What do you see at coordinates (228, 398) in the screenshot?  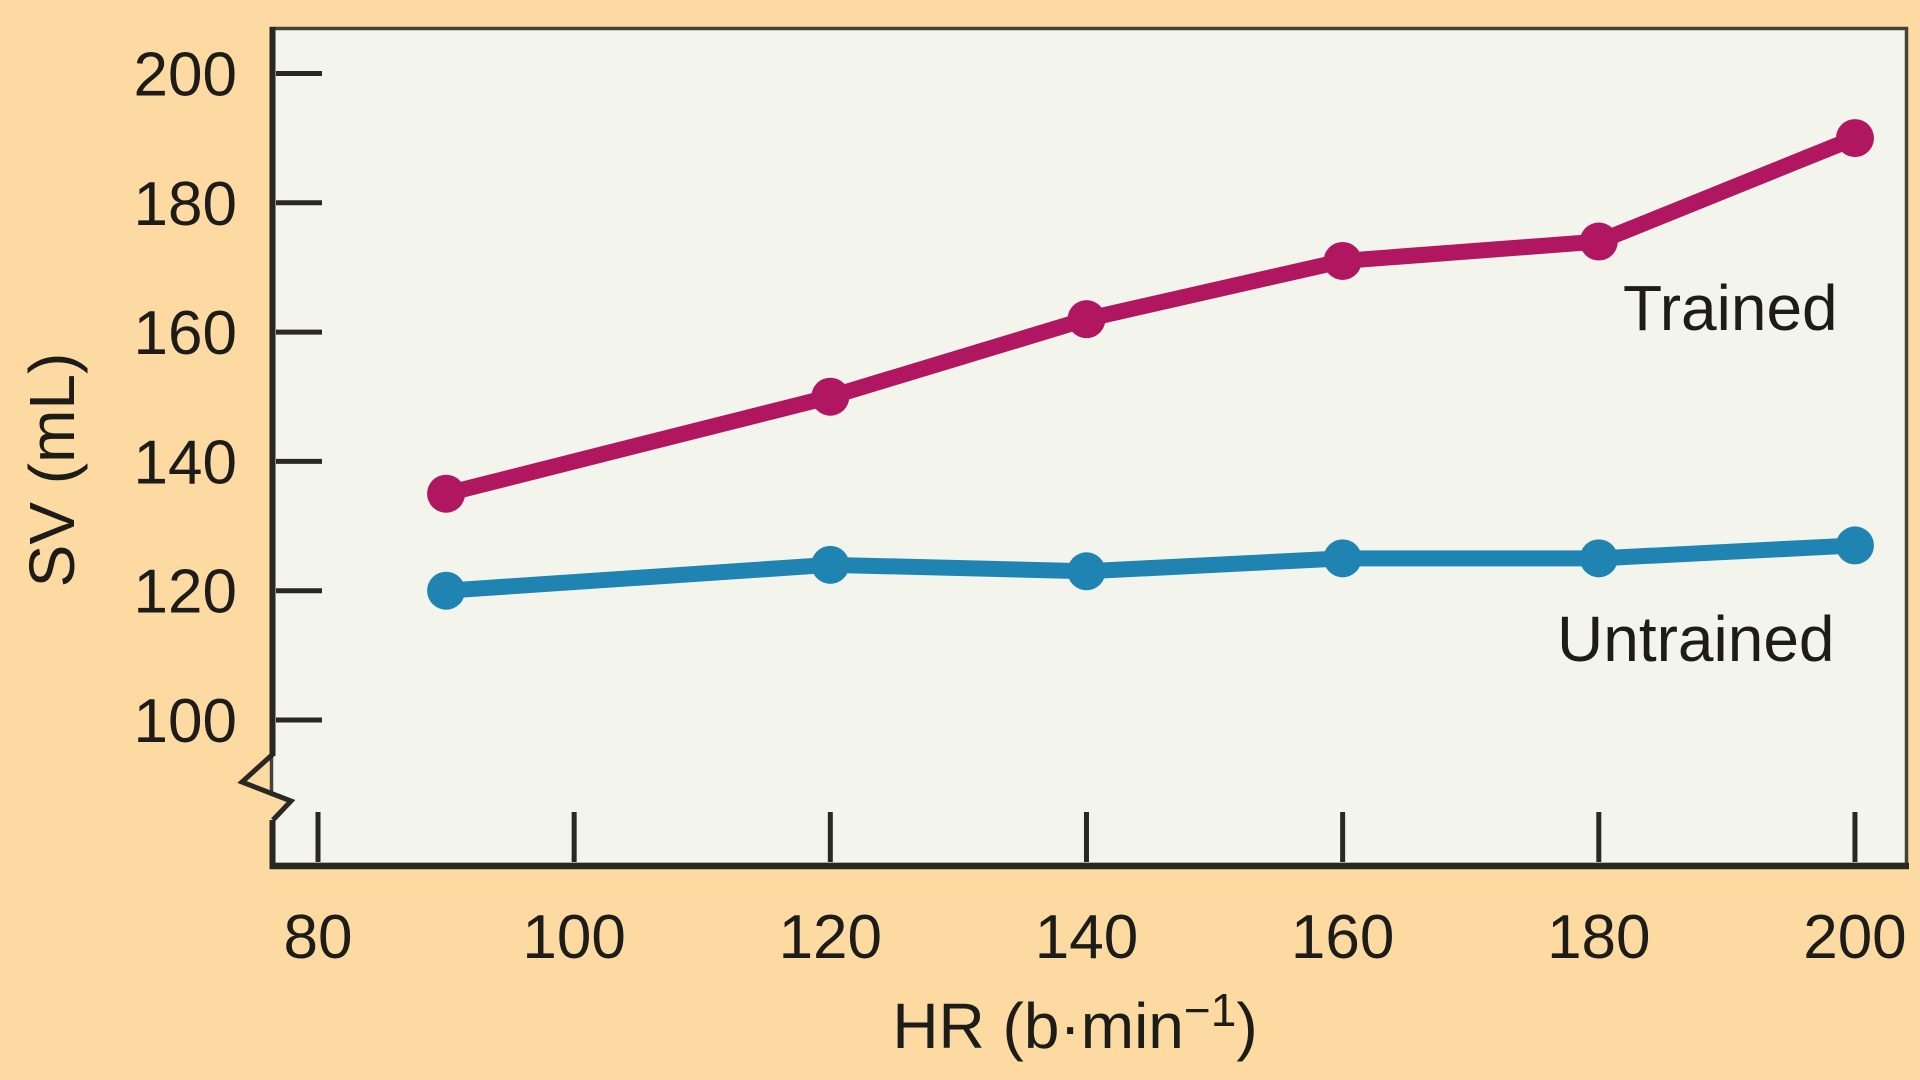 I see `y-axis-ticks: 200 180 160 140 120 100` at bounding box center [228, 398].